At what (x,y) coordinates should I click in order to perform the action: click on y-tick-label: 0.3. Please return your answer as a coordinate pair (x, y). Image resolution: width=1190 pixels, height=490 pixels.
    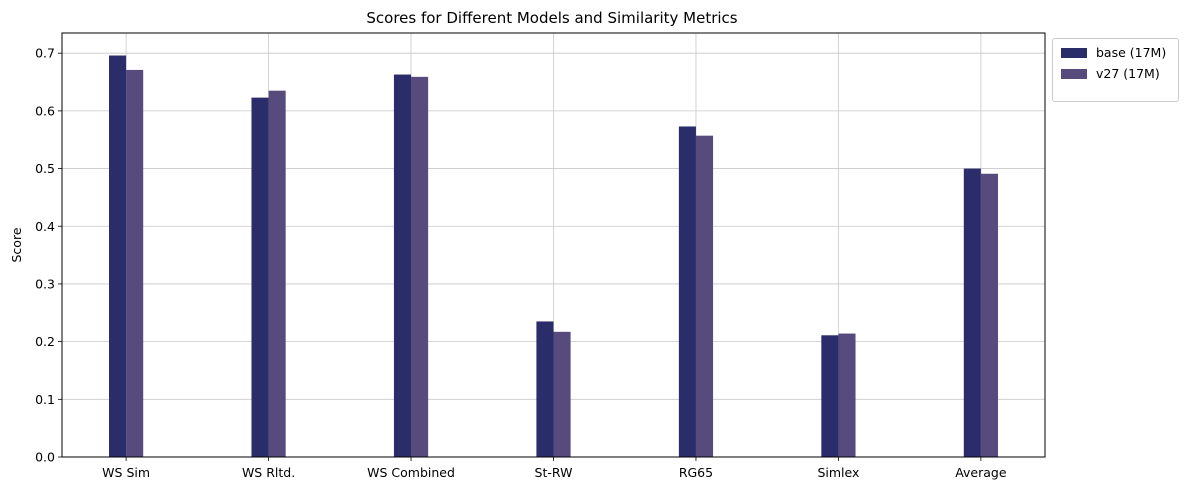
    Looking at the image, I should click on (45, 283).